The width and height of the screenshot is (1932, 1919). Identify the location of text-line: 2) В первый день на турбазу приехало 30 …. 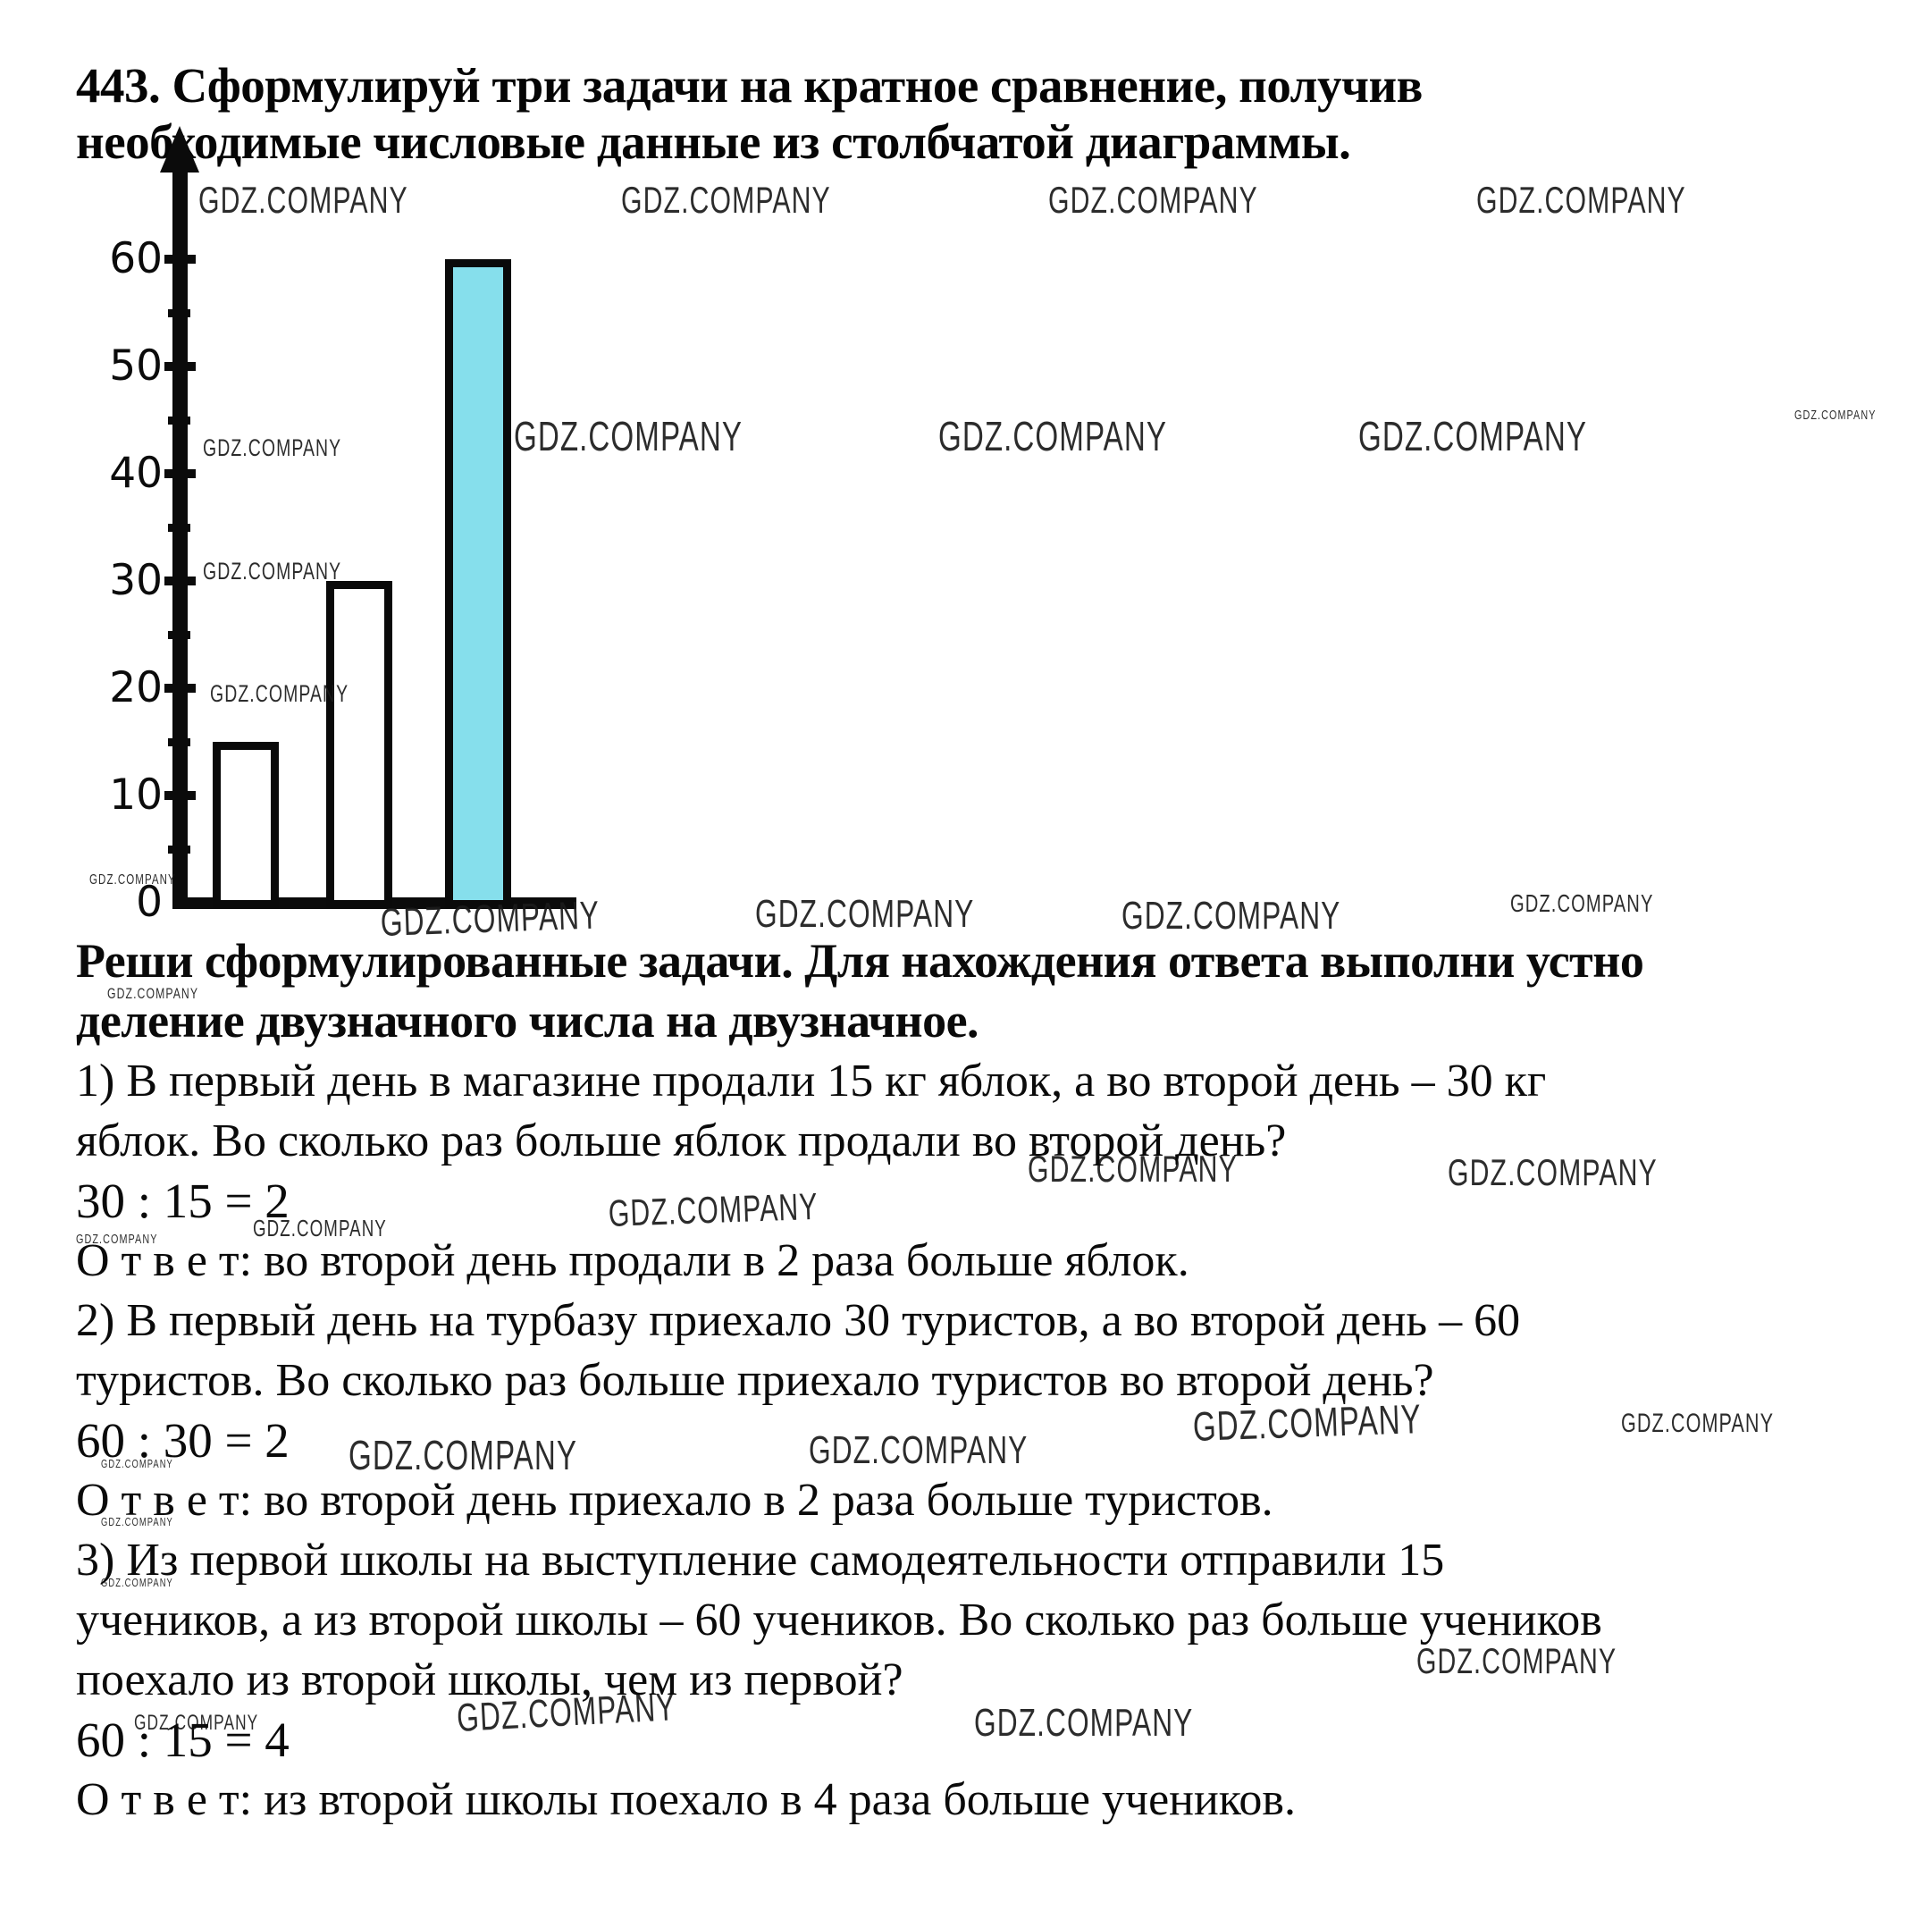
(798, 1320).